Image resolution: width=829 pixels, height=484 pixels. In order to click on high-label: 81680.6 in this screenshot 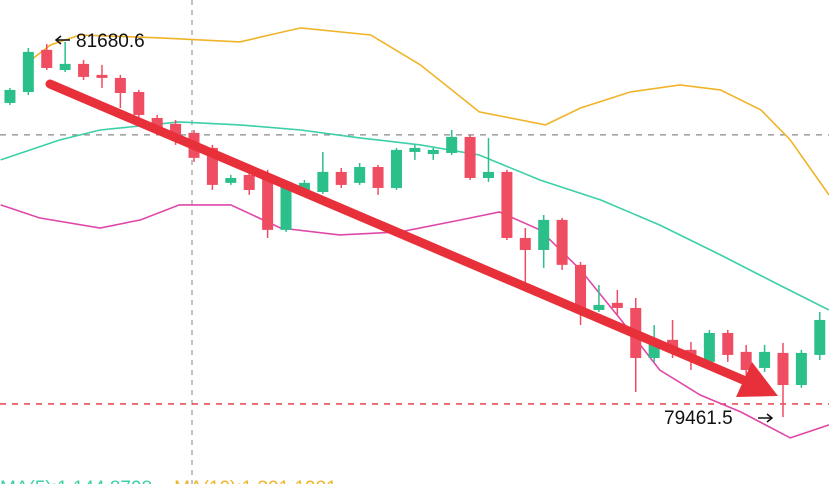, I will do `click(110, 41)`.